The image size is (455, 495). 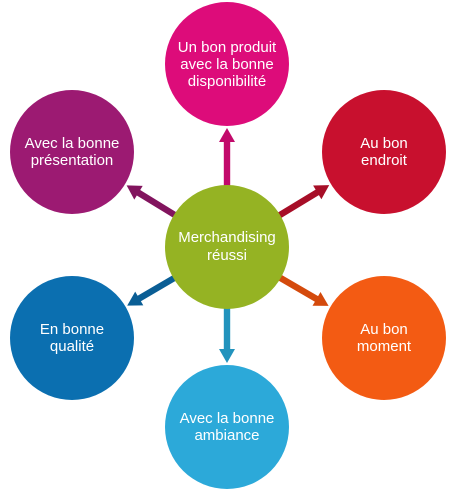 I want to click on arrow-moment, so click(x=302, y=289).